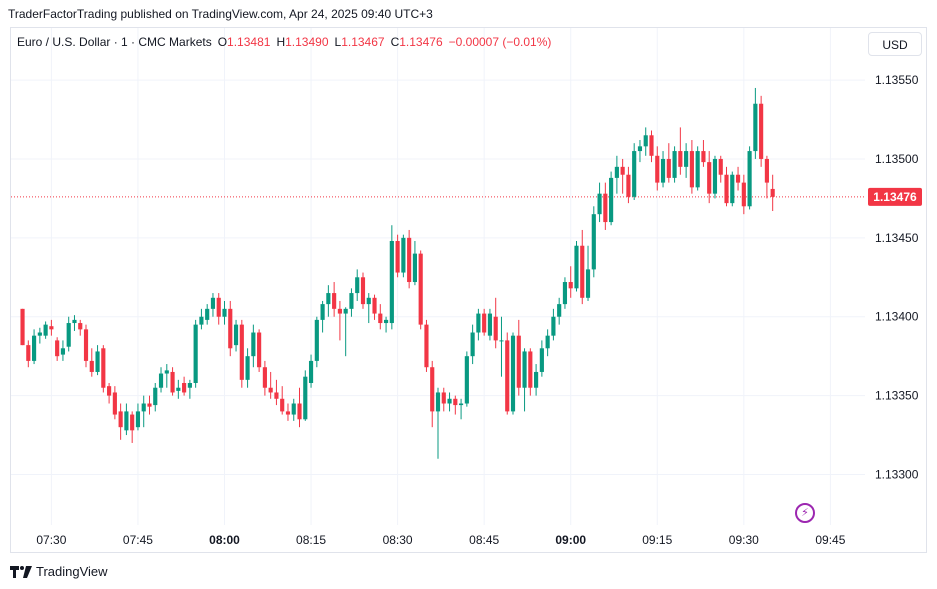 The image size is (937, 589). Describe the element at coordinates (311, 540) in the screenshot. I see `time-tick-label: 08:15` at that location.